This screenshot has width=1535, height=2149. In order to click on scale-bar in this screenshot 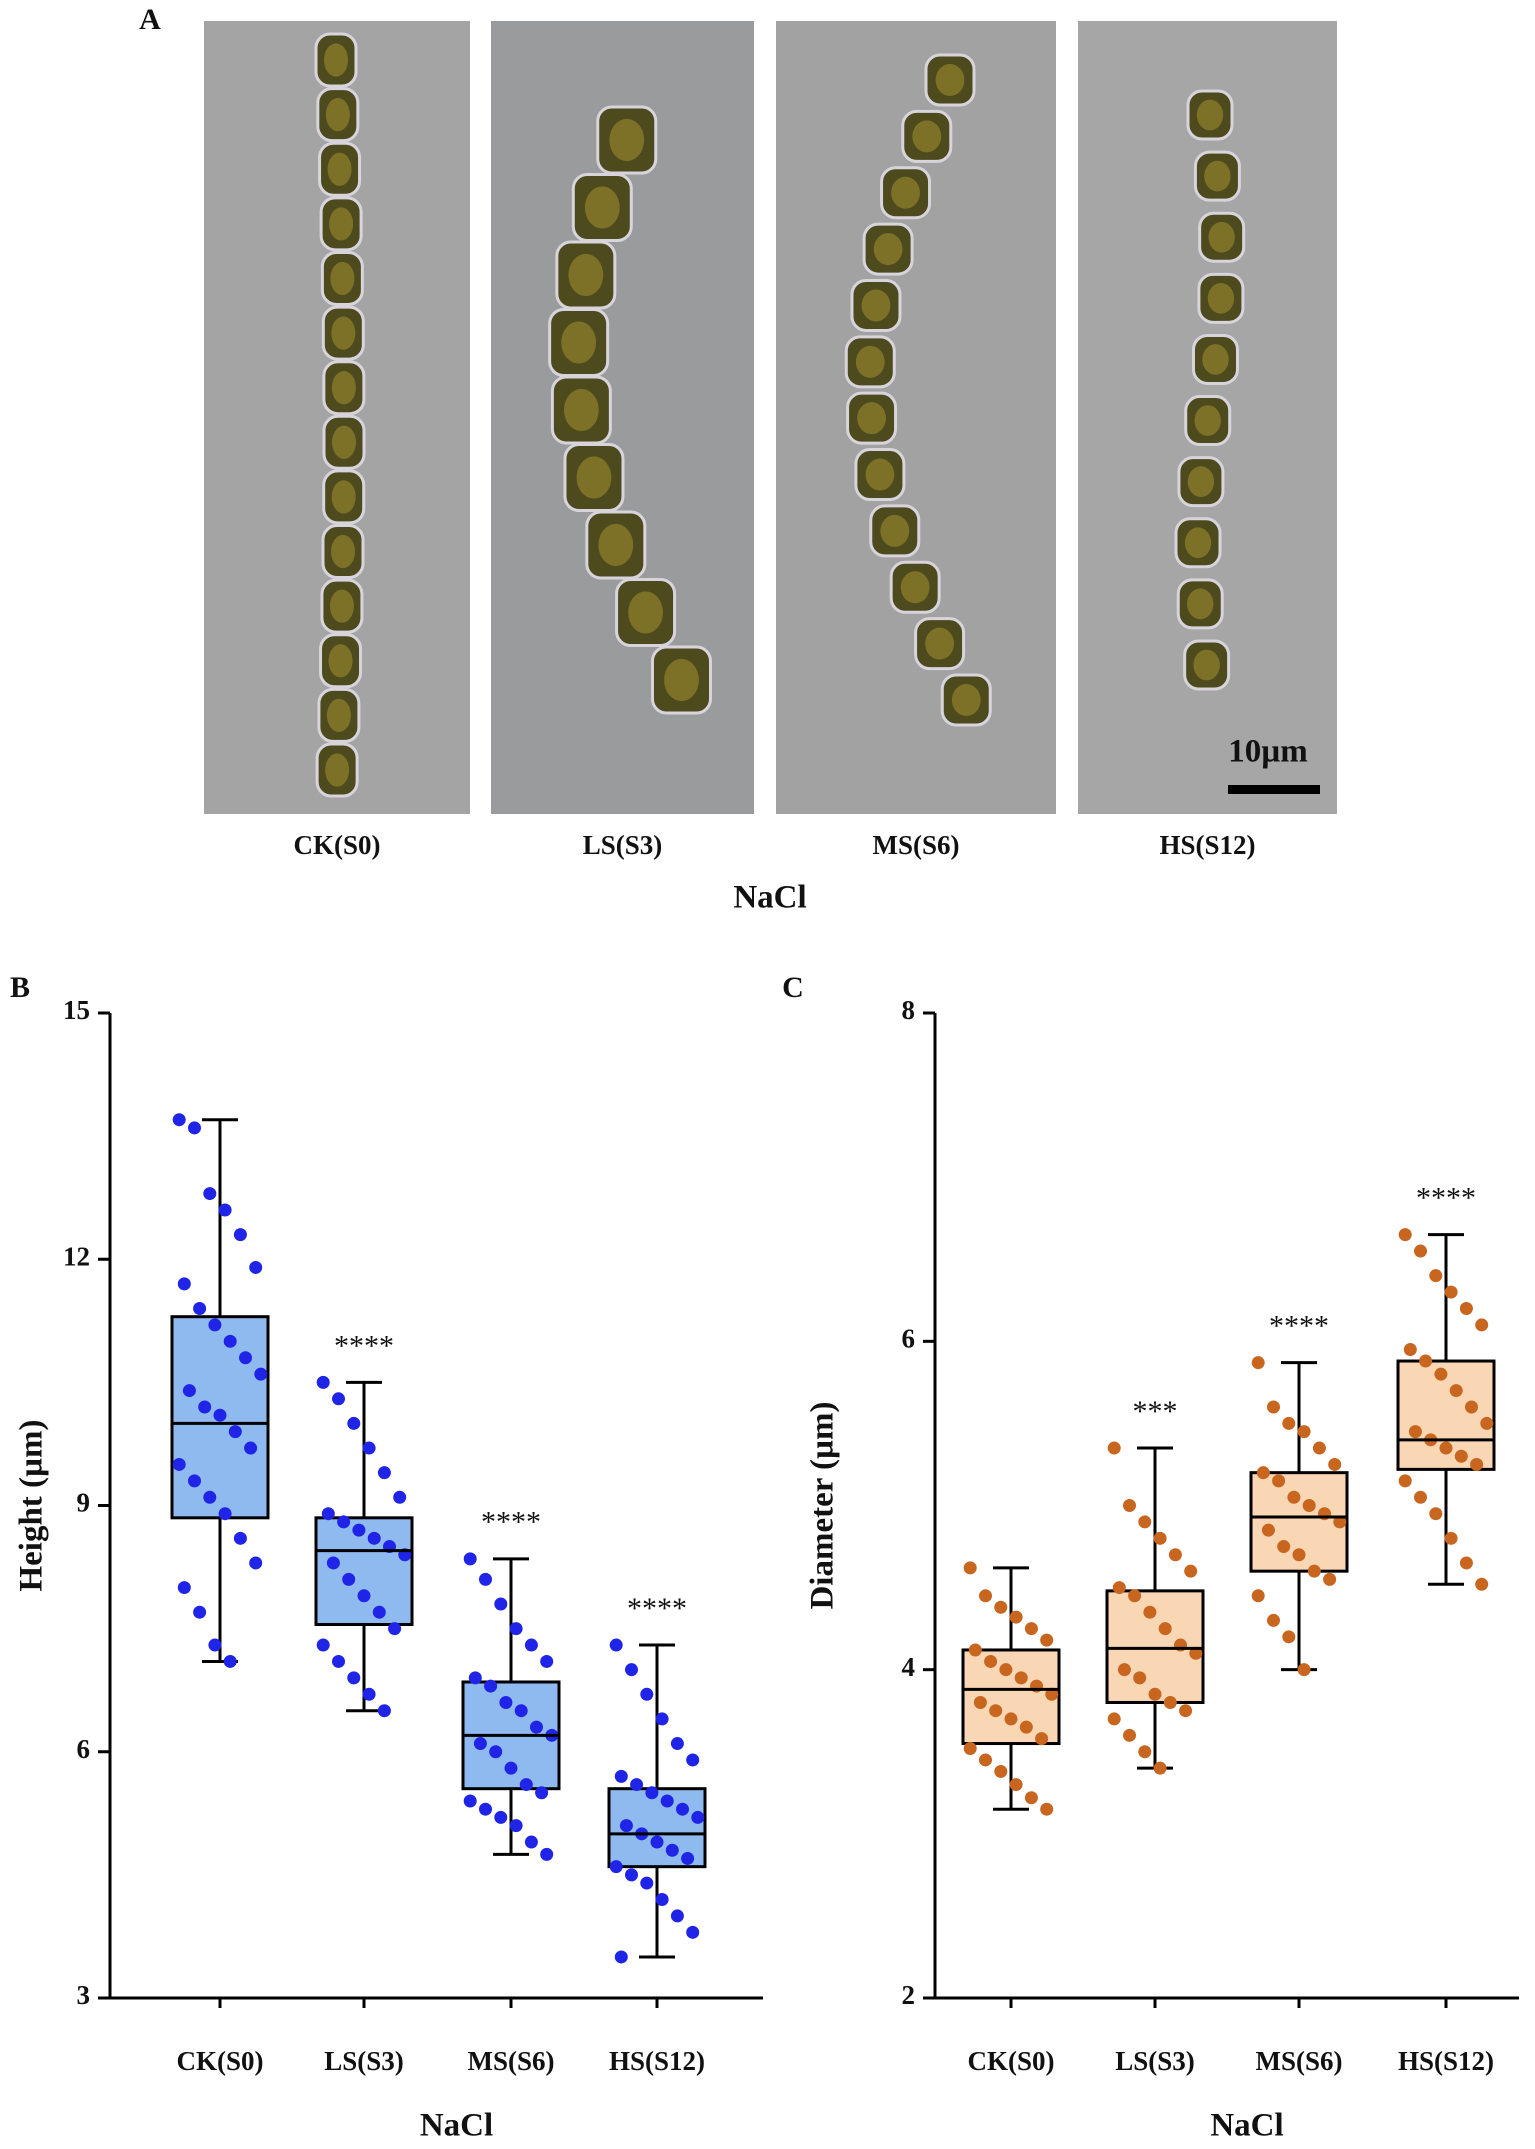, I will do `click(1274, 789)`.